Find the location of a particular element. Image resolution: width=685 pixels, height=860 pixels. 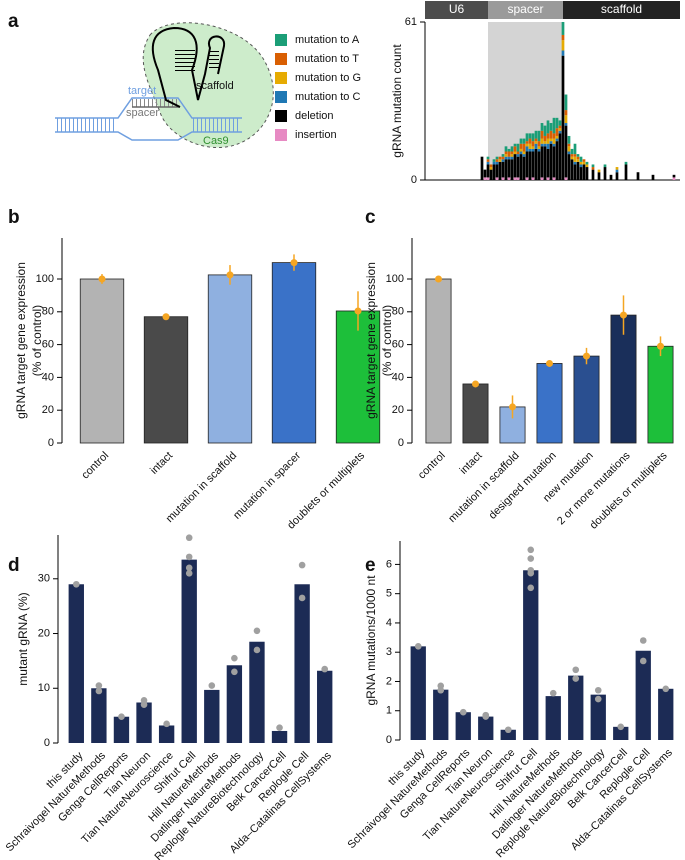

y-tick-label: 100 is located at coordinates (395, 279).